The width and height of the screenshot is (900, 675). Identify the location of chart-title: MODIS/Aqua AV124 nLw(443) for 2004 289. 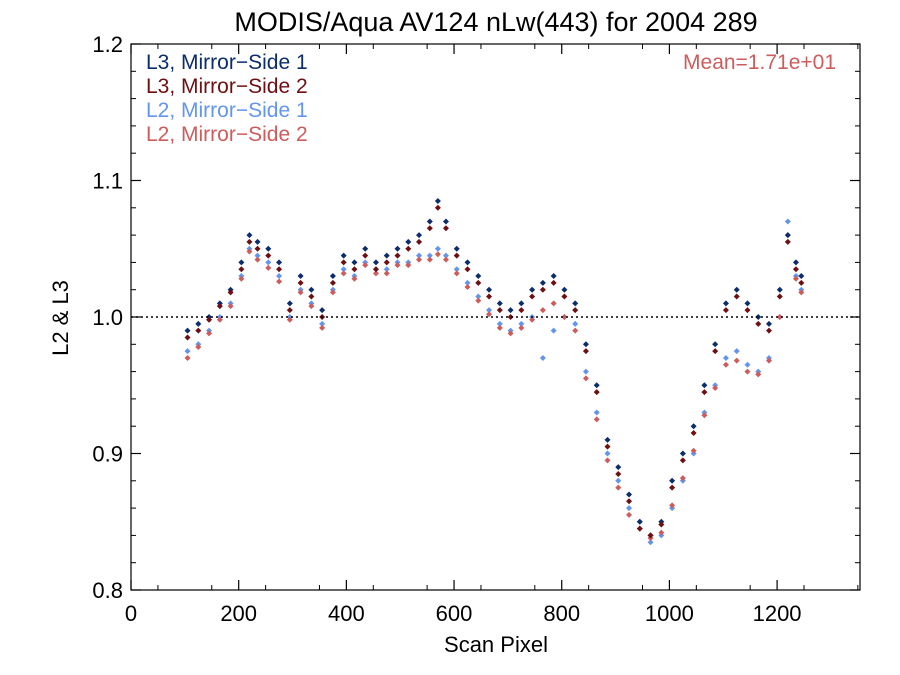
(495, 22).